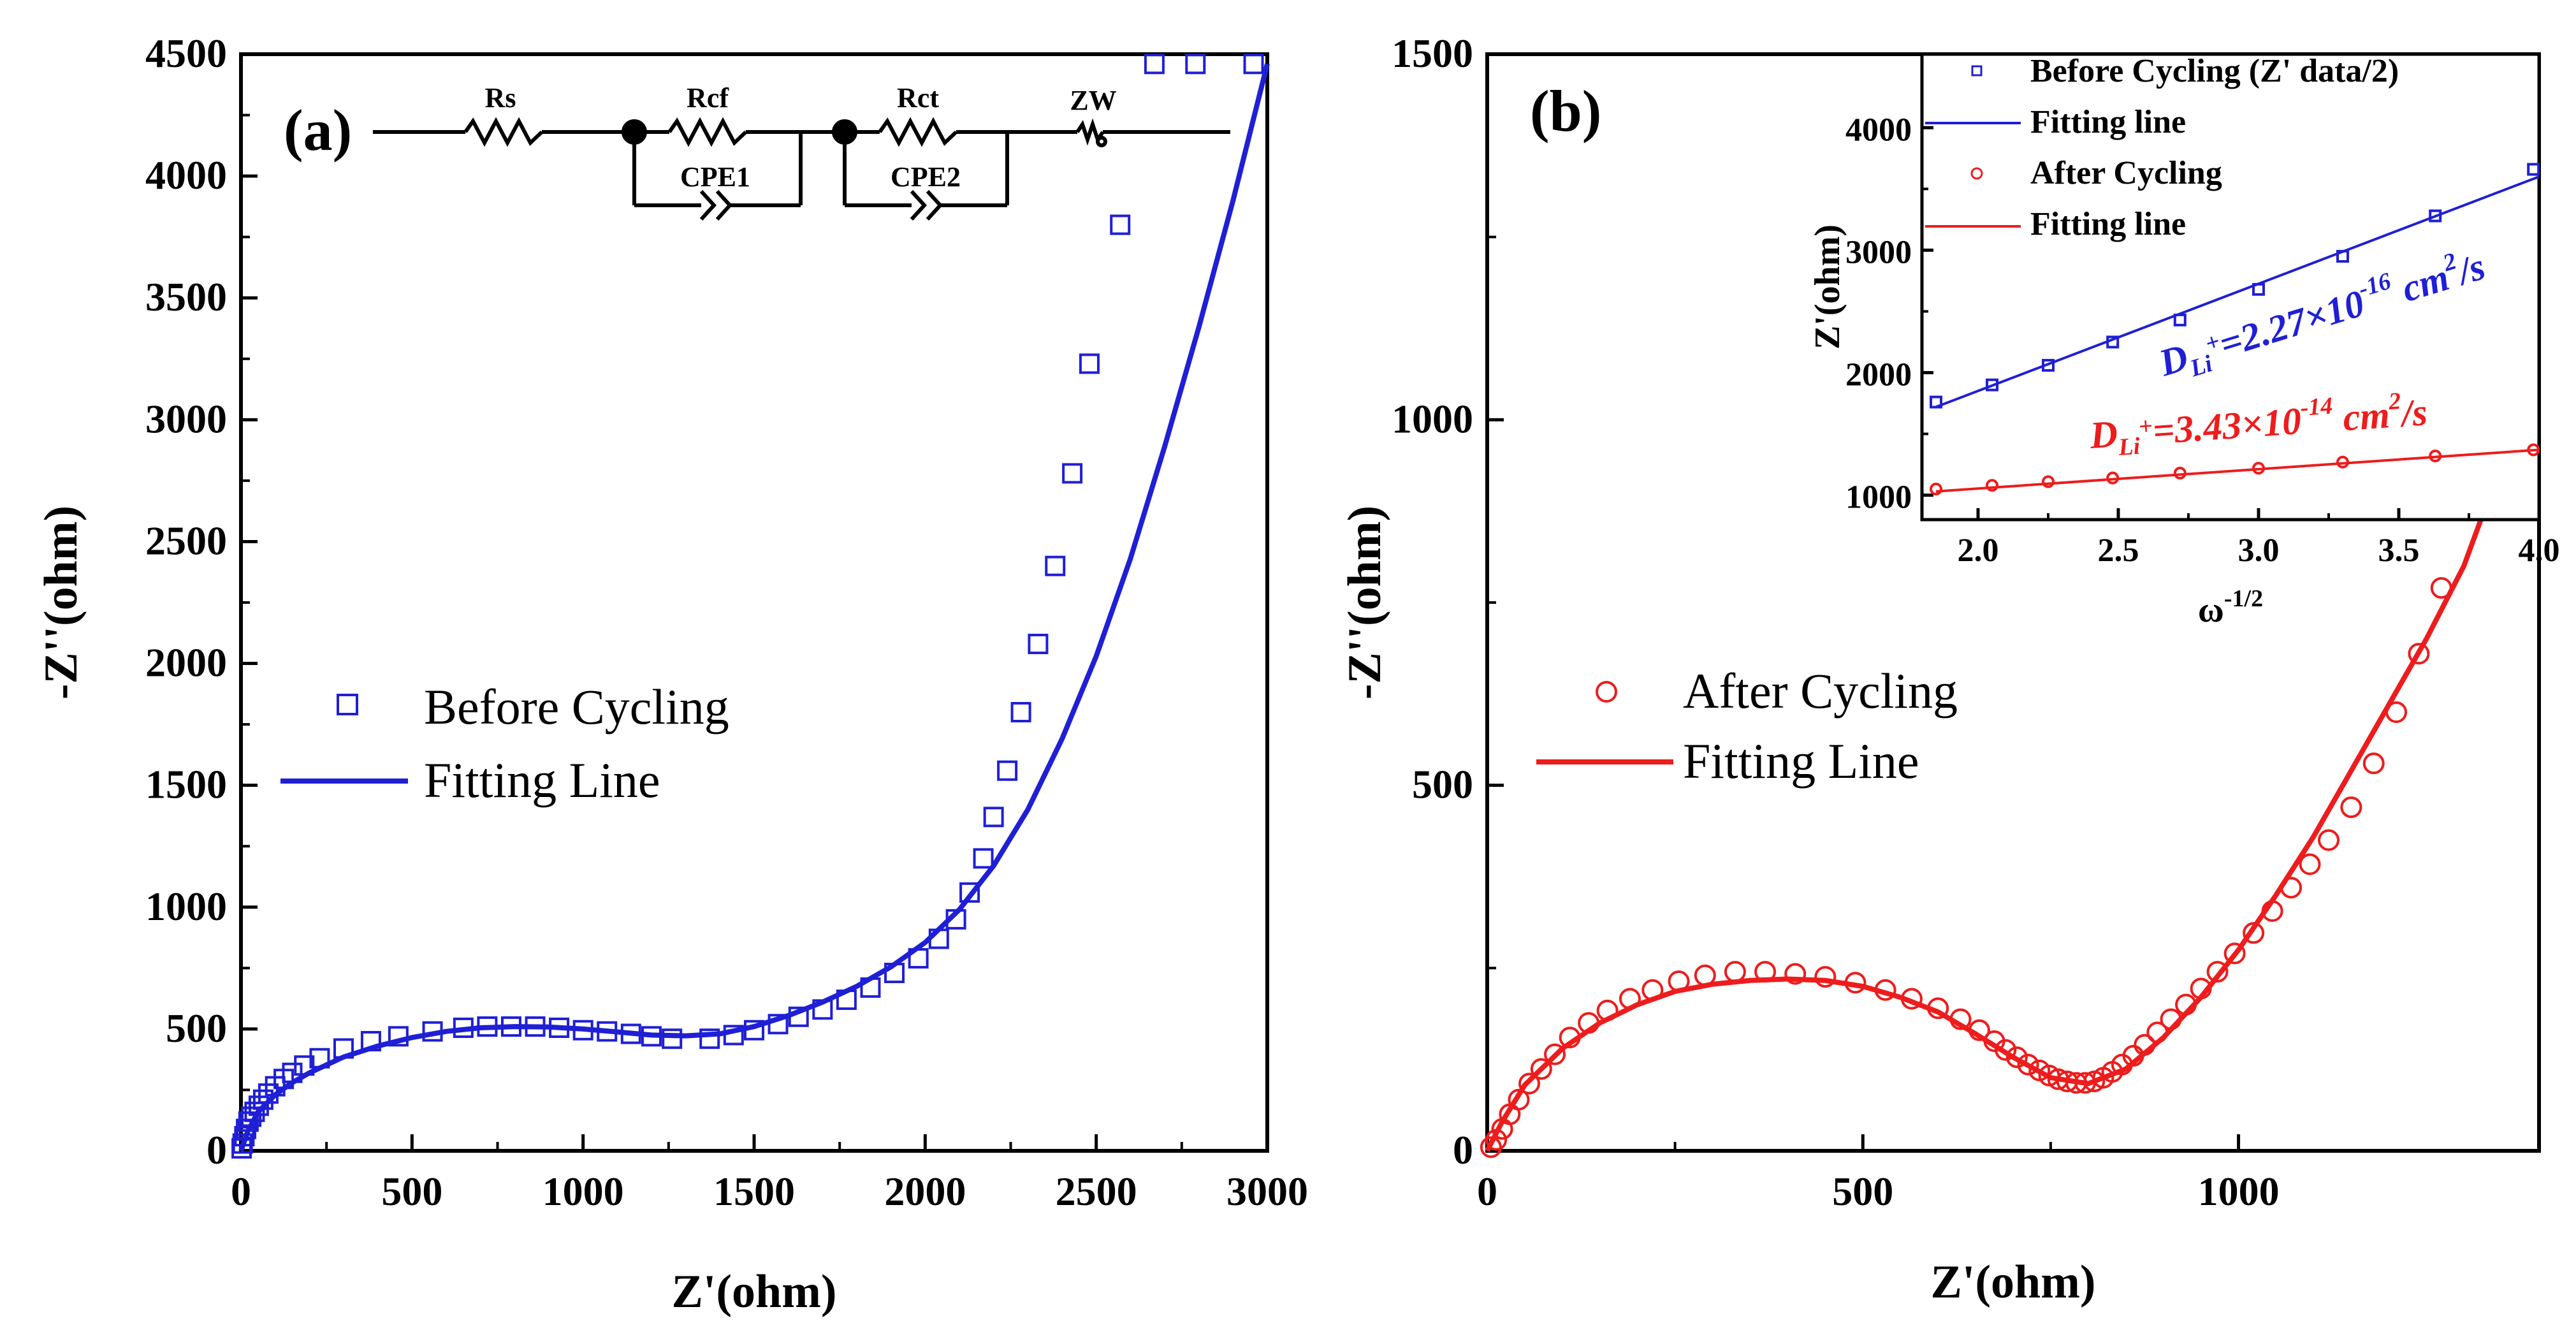  What do you see at coordinates (707, 132) in the screenshot?
I see `rcf-resistor-icon` at bounding box center [707, 132].